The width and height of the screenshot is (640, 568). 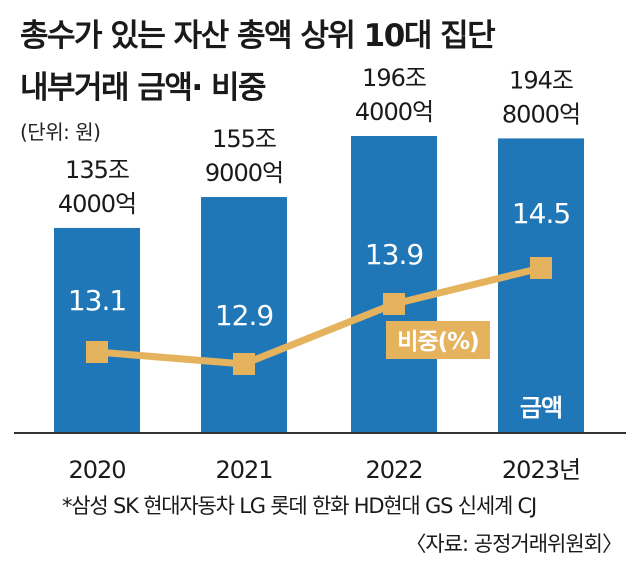 What do you see at coordinates (258, 36) in the screenshot?
I see `chart-title-line-1: 총수가 있는 자산 총액 상위 10대 집단` at bounding box center [258, 36].